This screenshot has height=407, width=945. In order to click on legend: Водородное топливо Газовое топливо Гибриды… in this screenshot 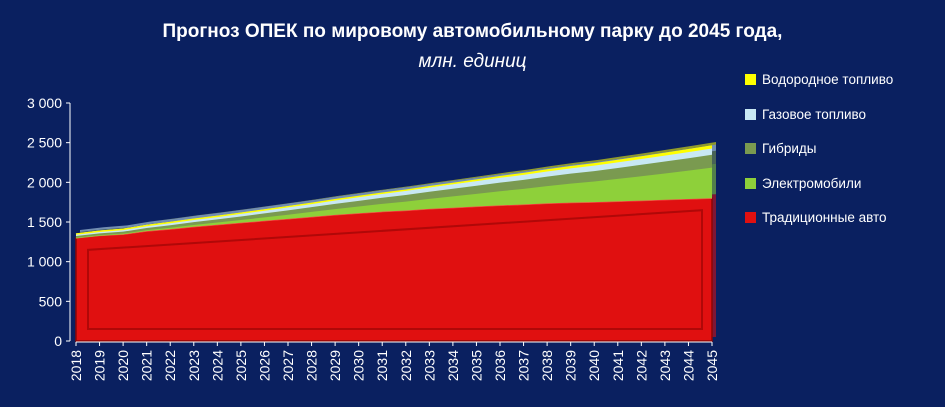, I will do `click(840, 156)`.